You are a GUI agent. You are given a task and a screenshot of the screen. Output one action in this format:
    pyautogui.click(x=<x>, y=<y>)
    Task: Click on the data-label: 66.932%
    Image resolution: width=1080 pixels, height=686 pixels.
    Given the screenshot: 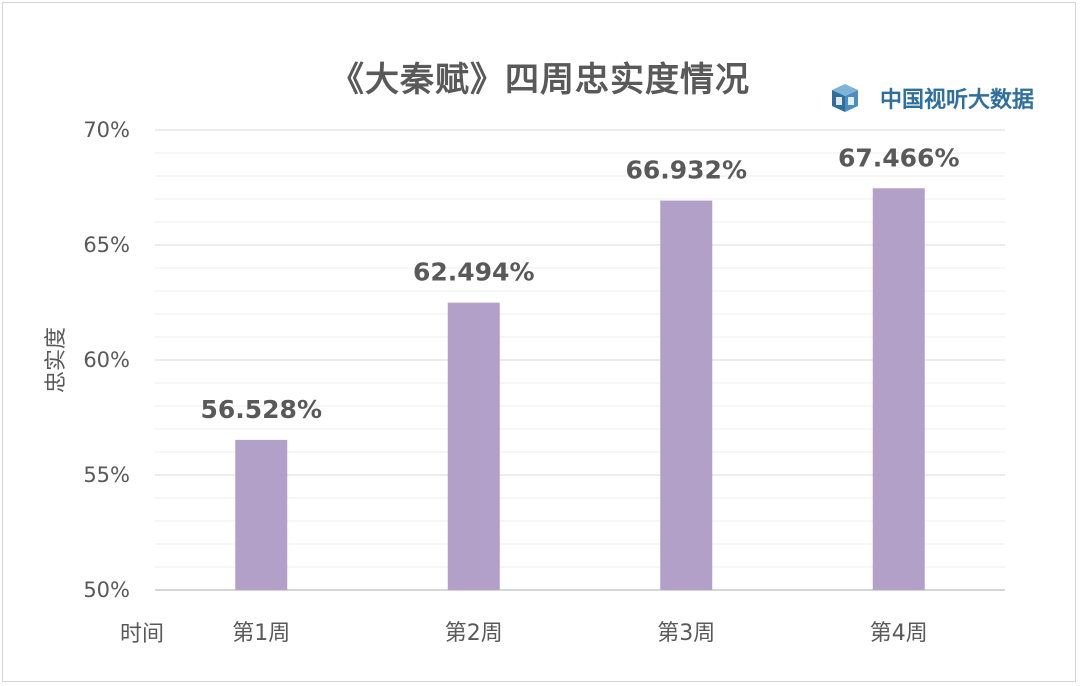 What is the action you would take?
    pyautogui.click(x=686, y=170)
    